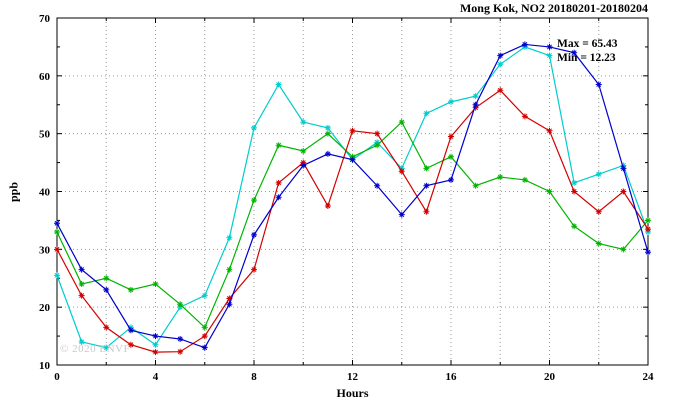 Image resolution: width=674 pixels, height=409 pixels. What do you see at coordinates (452, 377) in the screenshot?
I see `x-tick-label: 16` at bounding box center [452, 377].